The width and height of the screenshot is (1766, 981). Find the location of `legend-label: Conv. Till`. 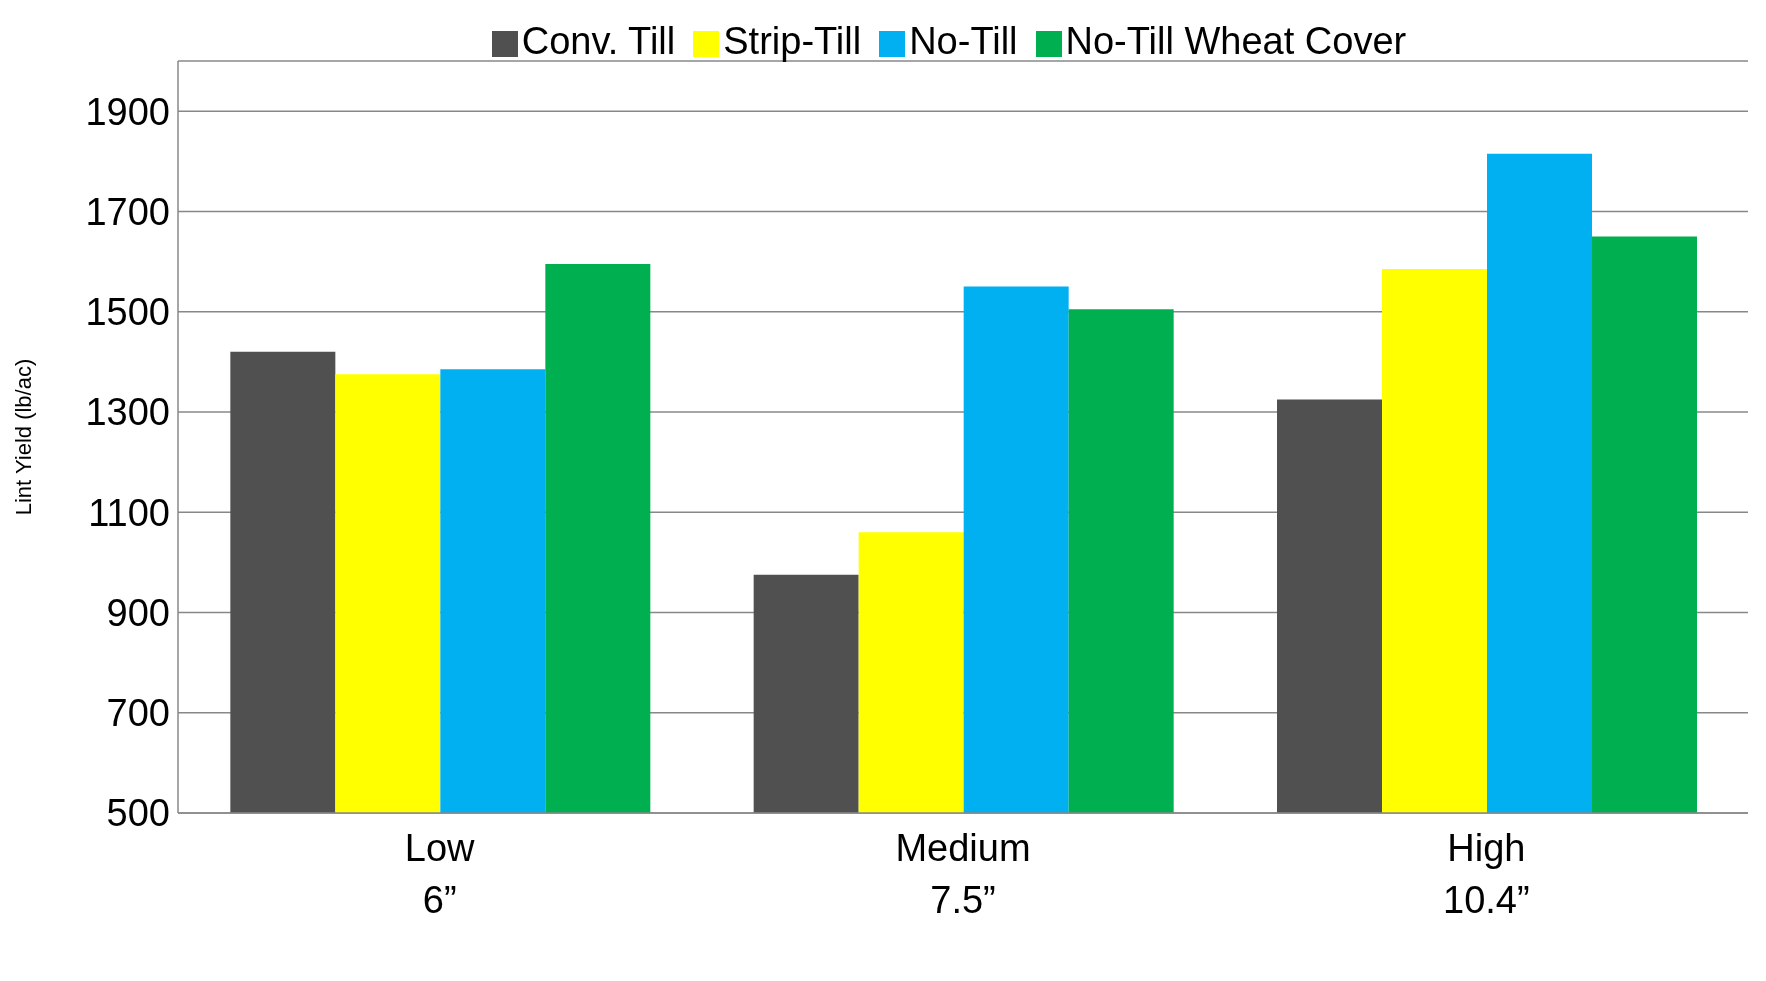

legend-label: Conv. Till is located at coordinates (598, 41).